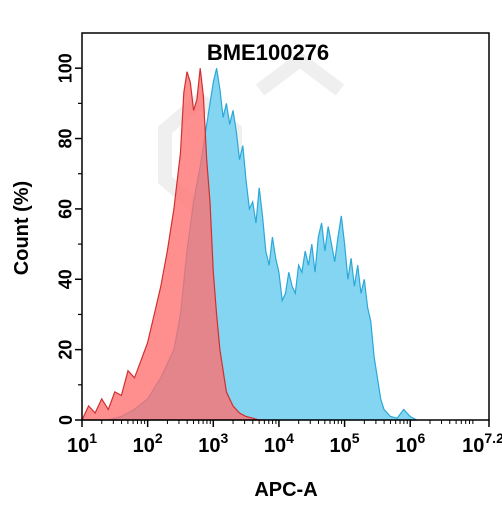 Image resolution: width=502 pixels, height=505 pixels. I want to click on x-tick-label: 107.2, so click(482, 443).